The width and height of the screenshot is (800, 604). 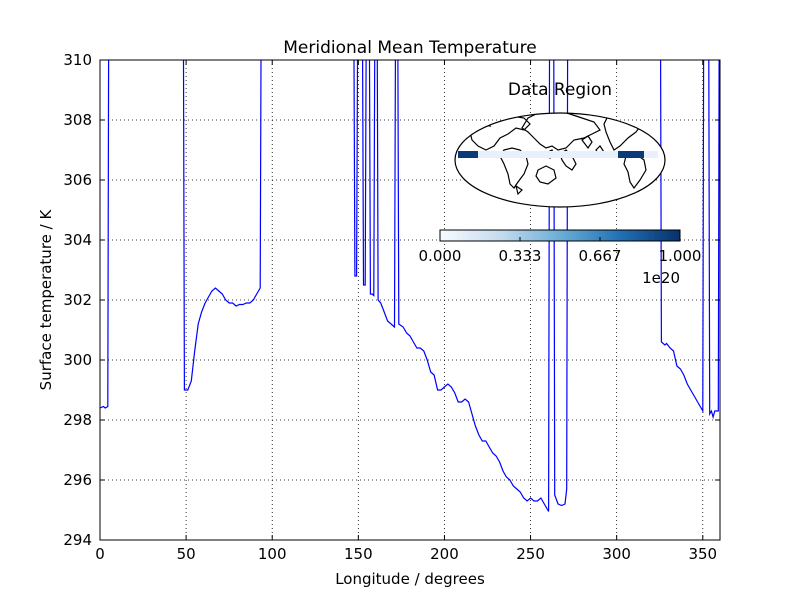 I want to click on colorbar, so click(x=560, y=235).